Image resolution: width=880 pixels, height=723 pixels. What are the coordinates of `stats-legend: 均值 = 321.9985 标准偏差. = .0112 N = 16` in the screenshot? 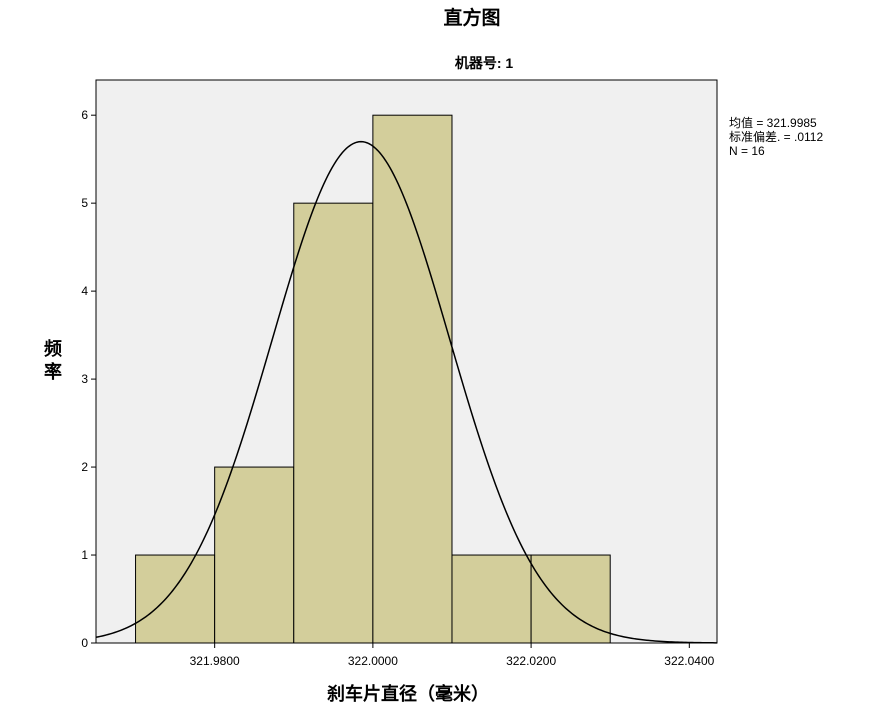 It's located at (776, 136).